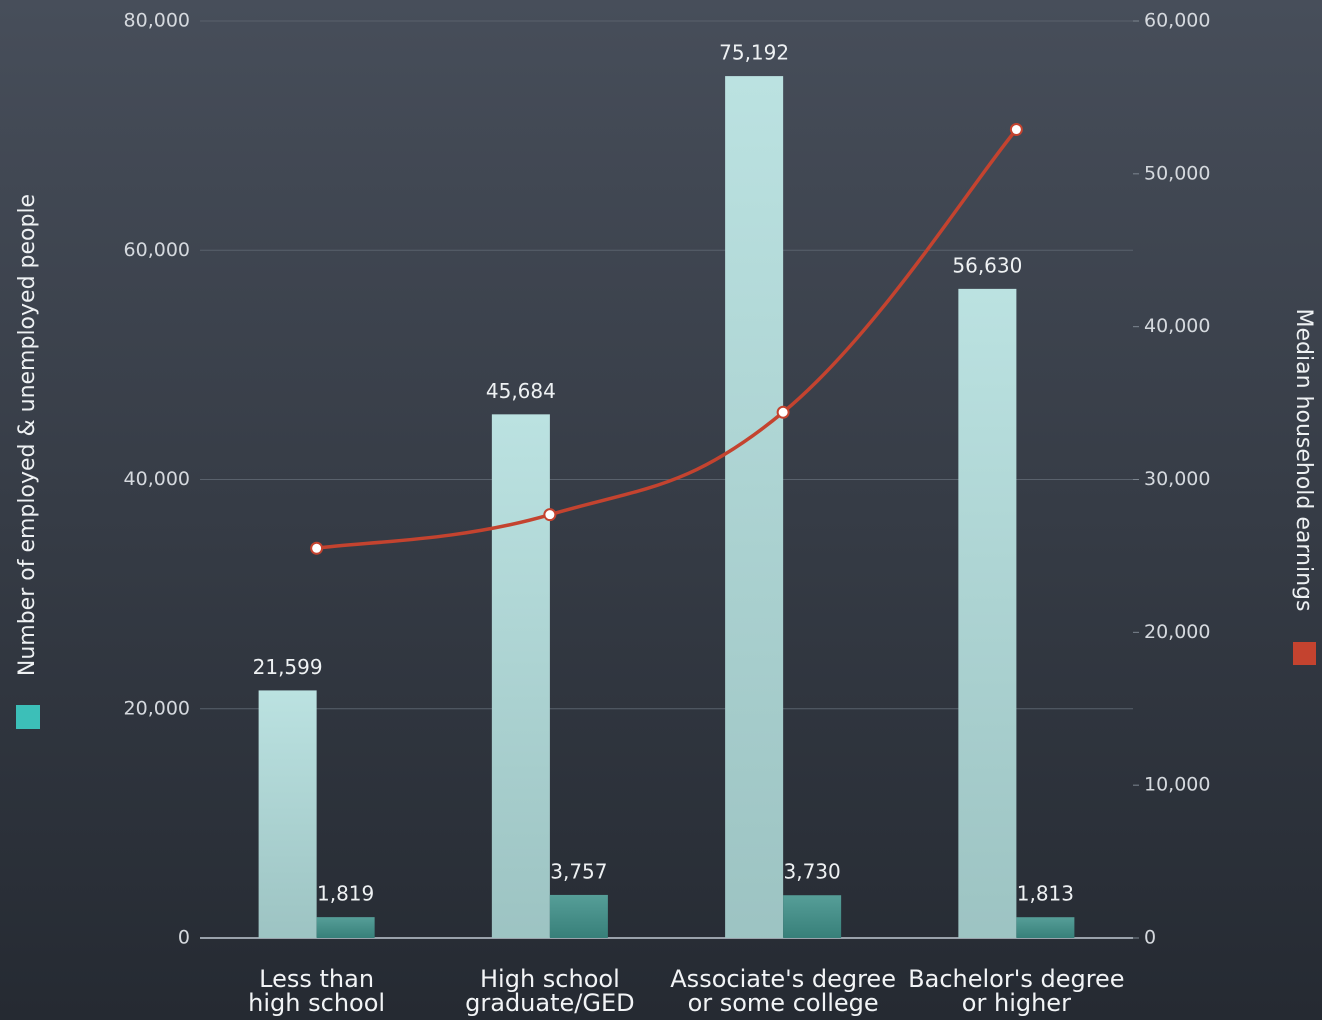 Image resolution: width=1322 pixels, height=1020 pixels. I want to click on value-label: 56,630, so click(987, 265).